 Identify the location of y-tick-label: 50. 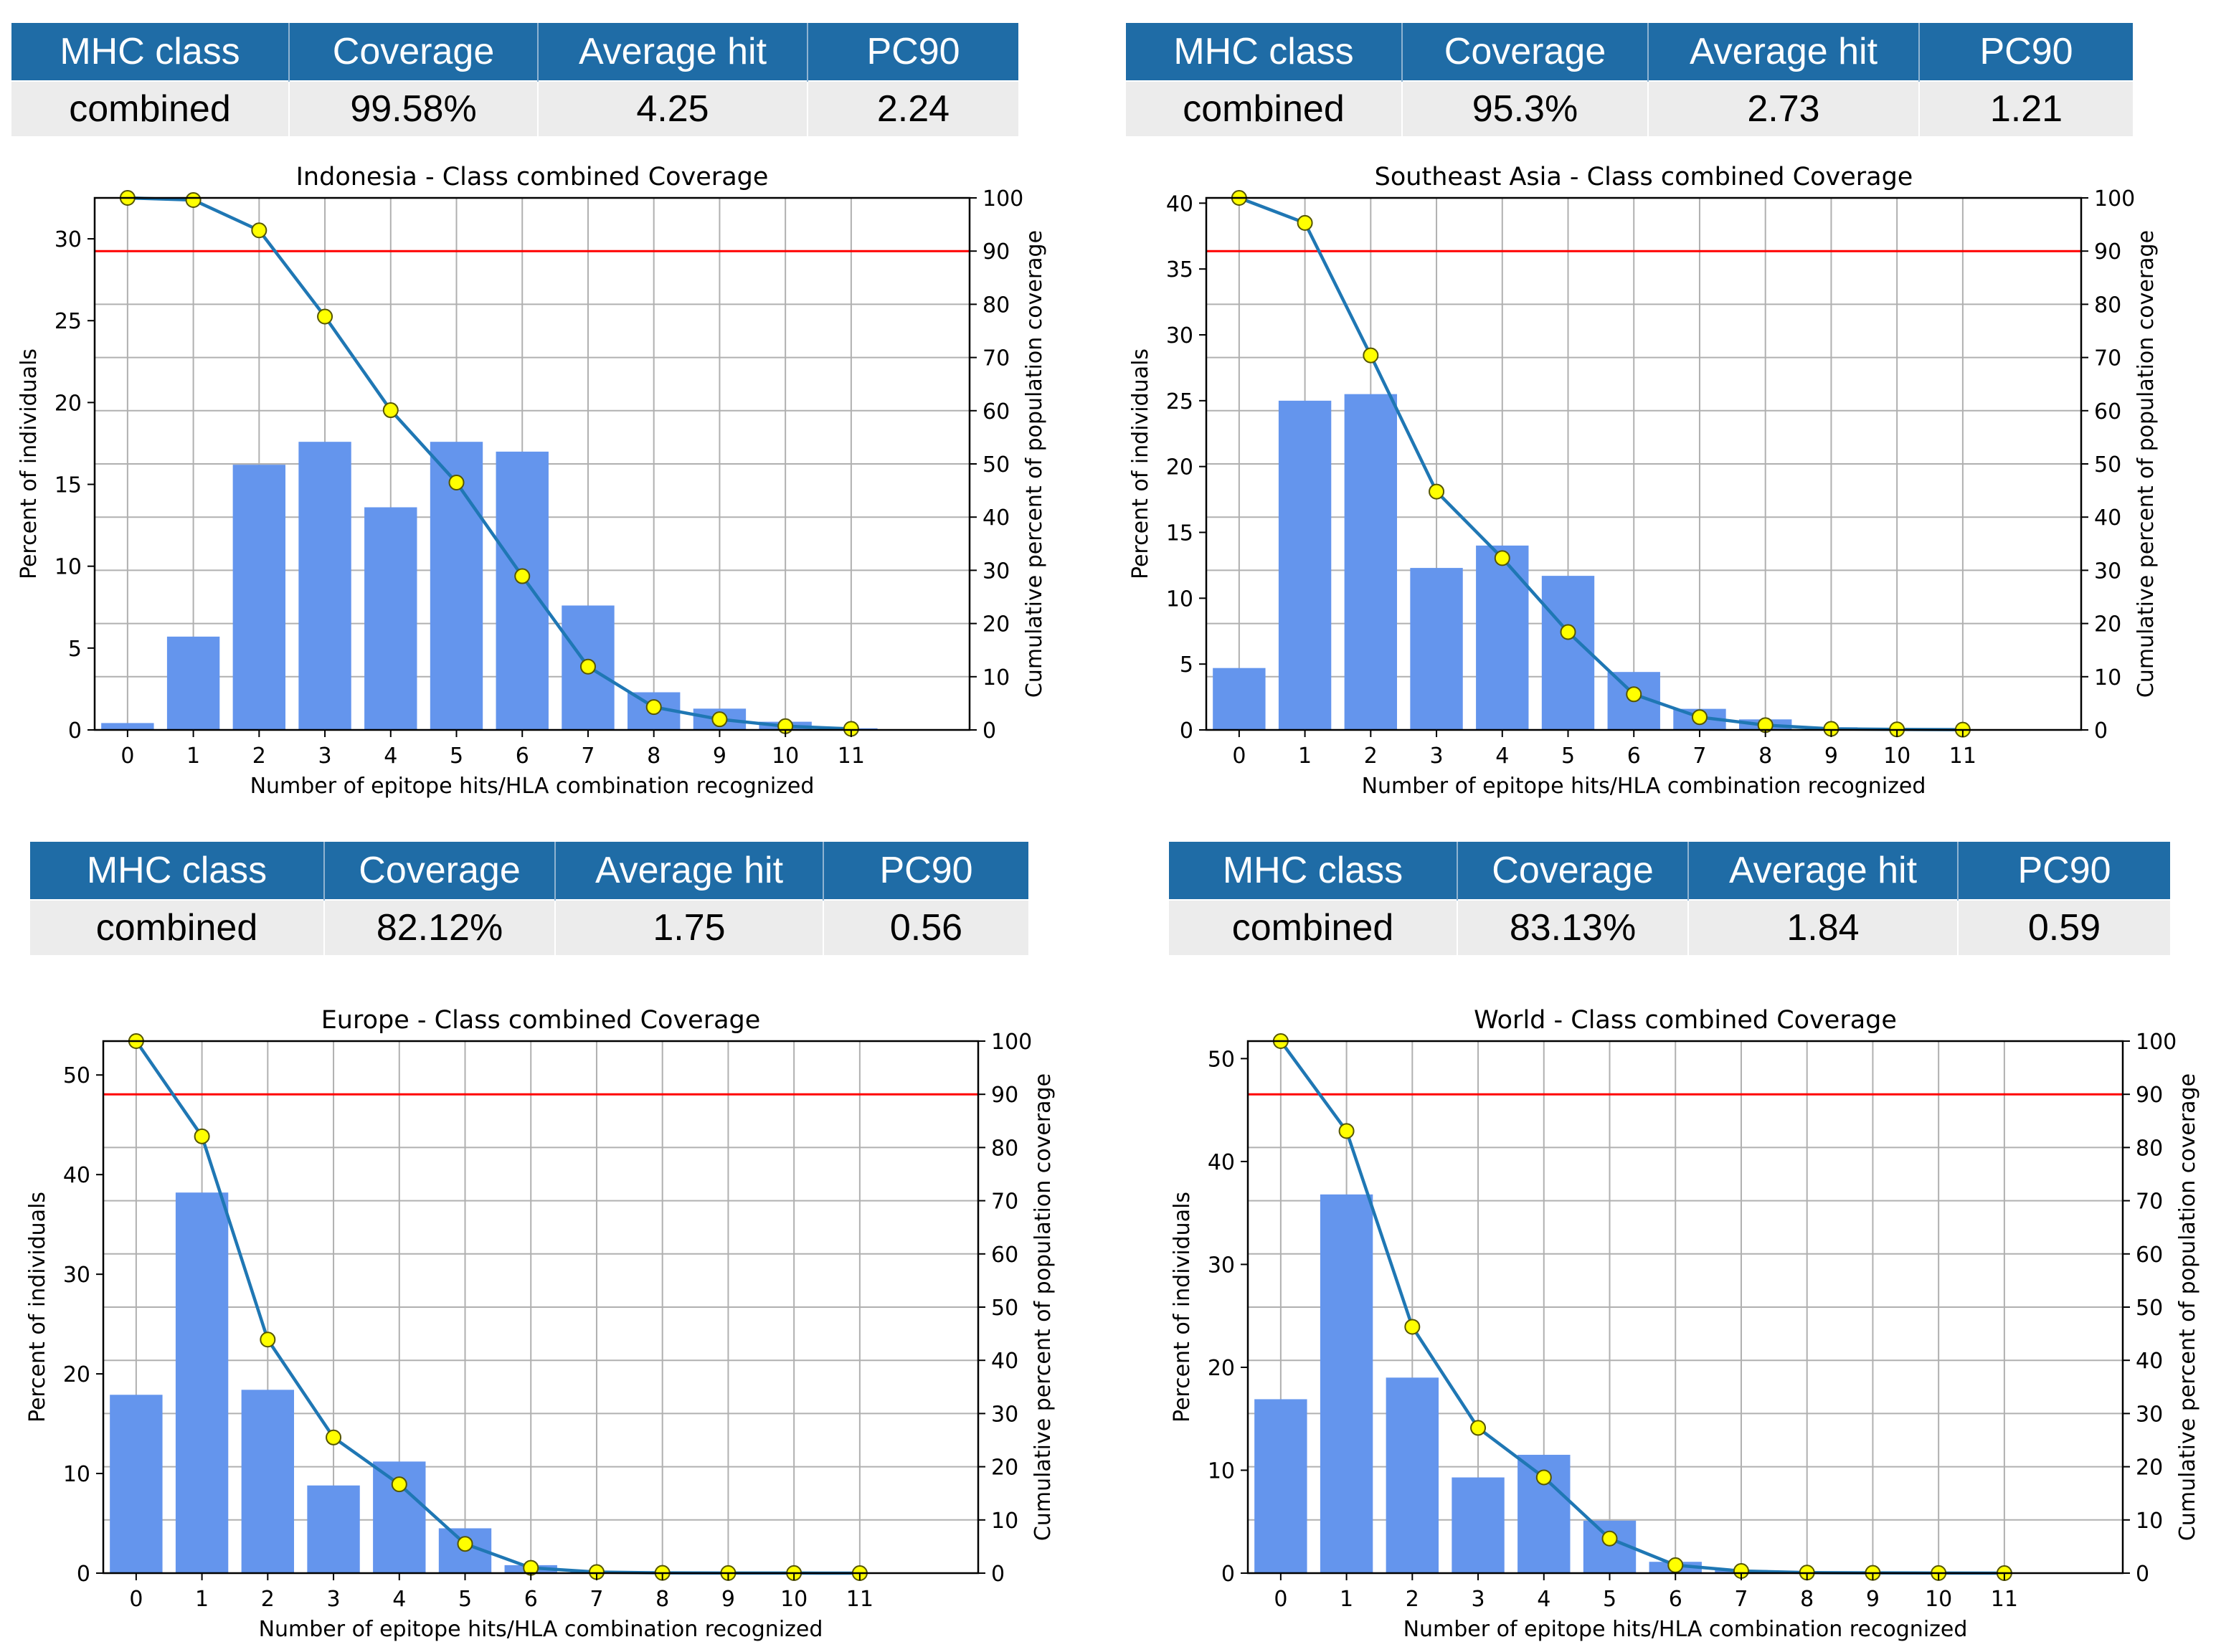
(76, 1075).